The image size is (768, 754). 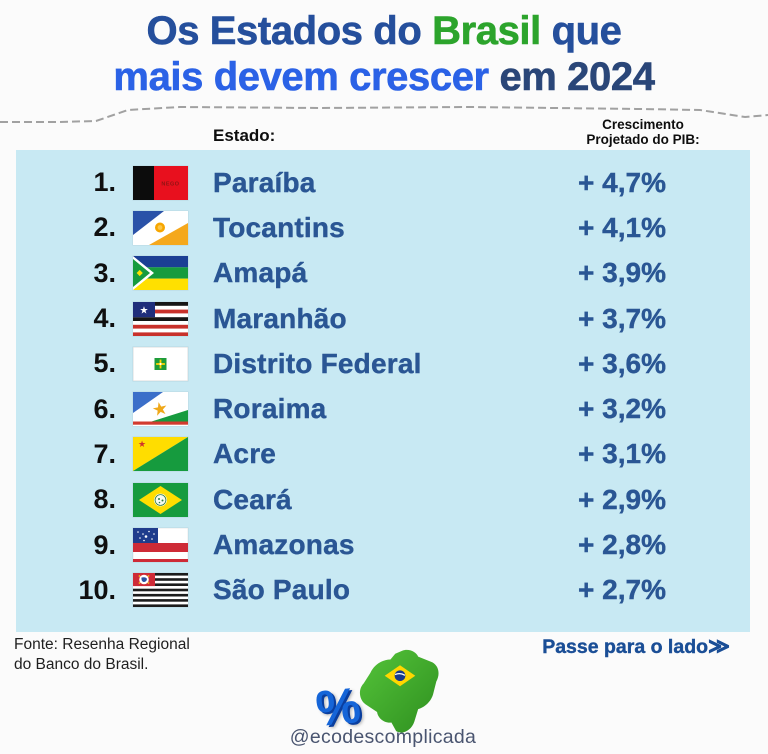 What do you see at coordinates (625, 647) in the screenshot?
I see `swipe-label: Passe para o lado` at bounding box center [625, 647].